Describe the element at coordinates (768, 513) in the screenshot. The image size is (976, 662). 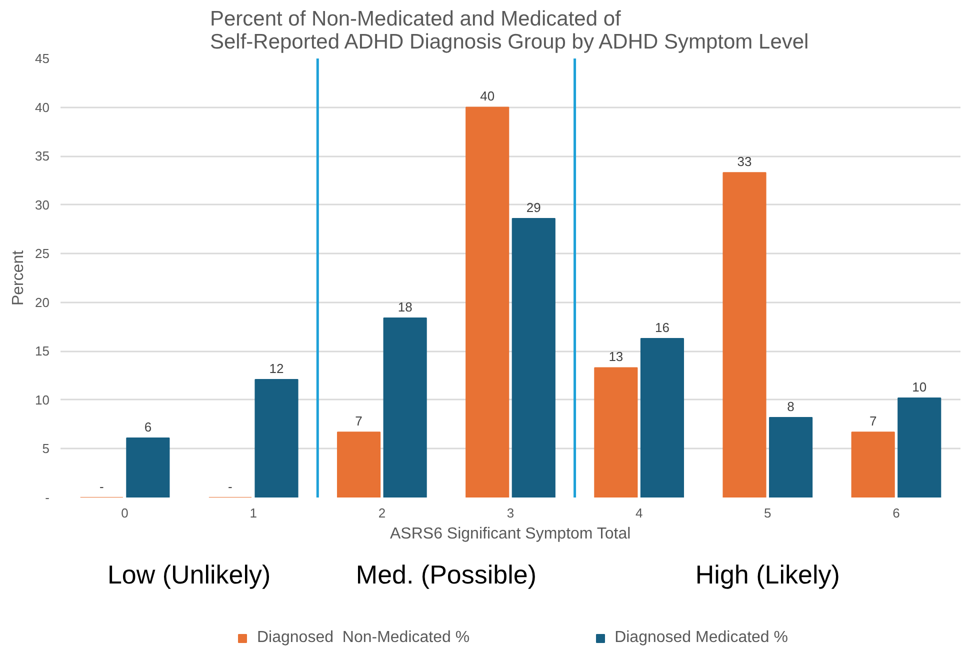
I see `x-tick-label: 5` at that location.